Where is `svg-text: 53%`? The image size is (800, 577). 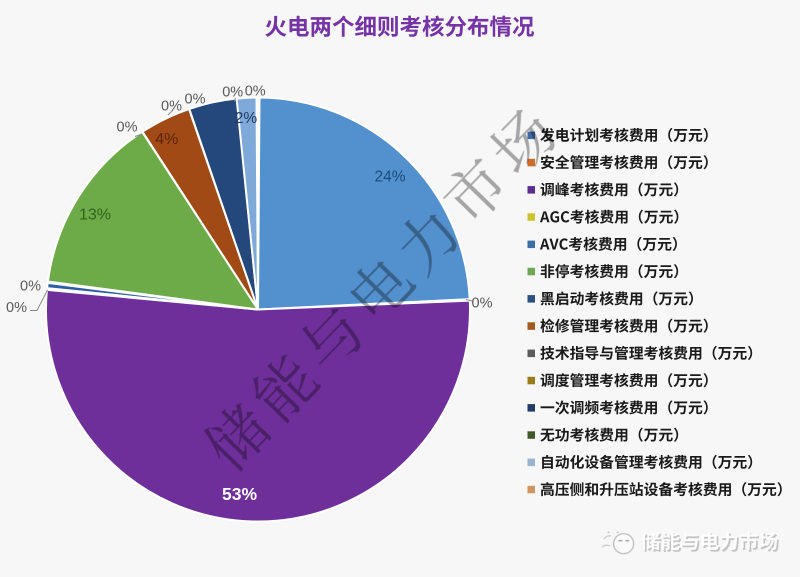
svg-text: 53% is located at coordinates (239, 494).